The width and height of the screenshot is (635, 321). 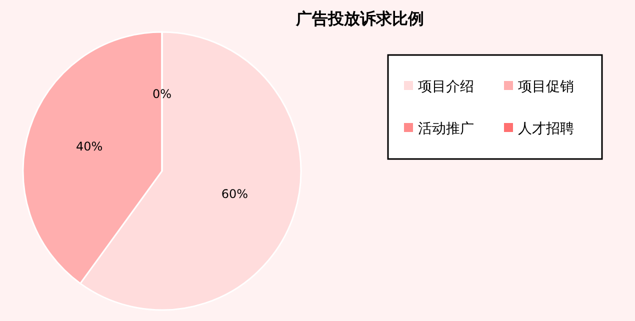 What do you see at coordinates (446, 86) in the screenshot?
I see `legend-label: 项目介绍` at bounding box center [446, 86].